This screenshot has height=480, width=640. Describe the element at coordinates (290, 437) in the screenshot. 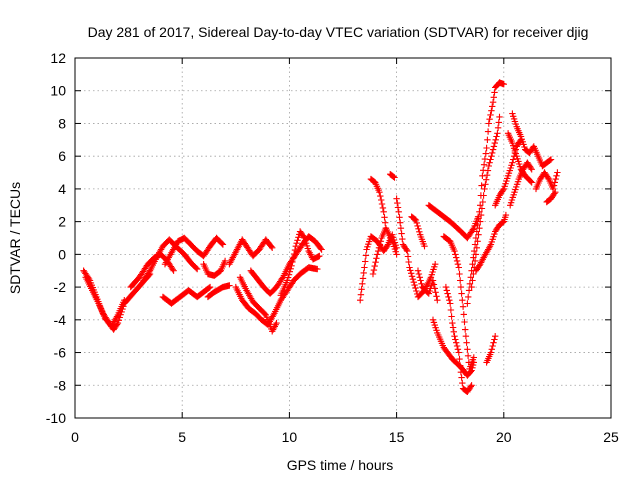

I see `x-tick-label: 10` at that location.